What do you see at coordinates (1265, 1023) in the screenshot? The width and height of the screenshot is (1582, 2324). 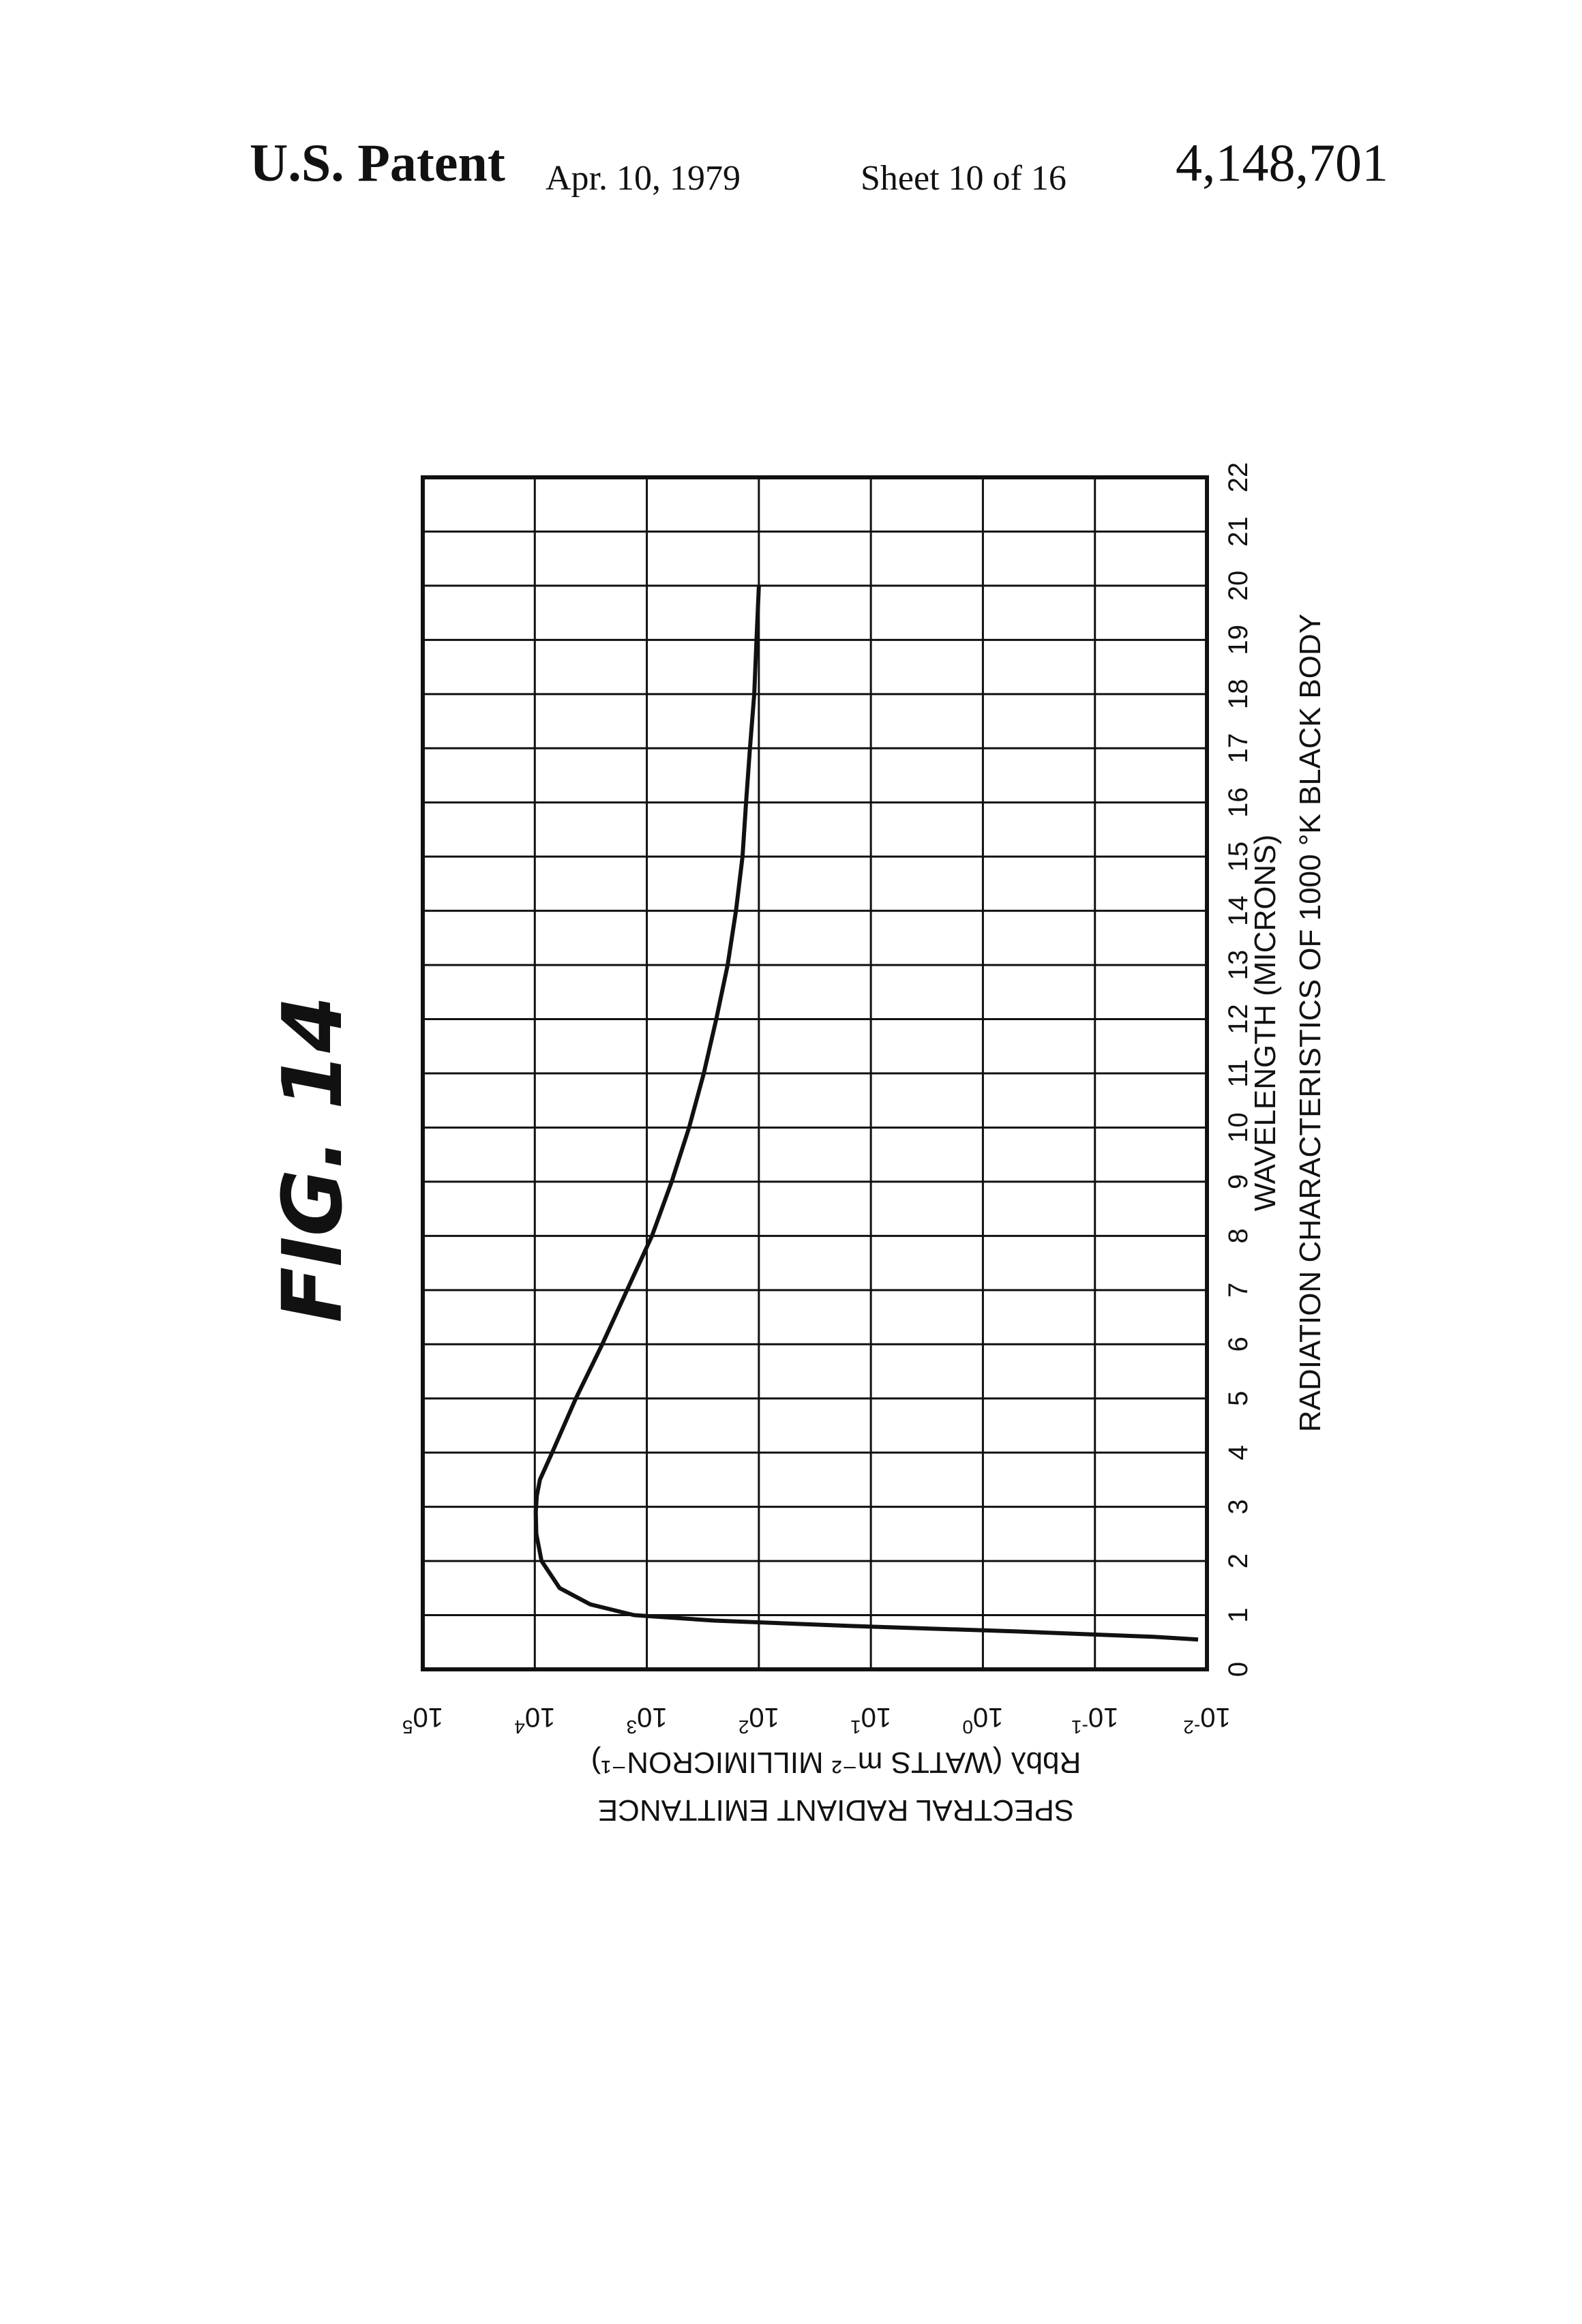 I see `x-axis-label: WAVELENGTH (MICRONS)` at bounding box center [1265, 1023].